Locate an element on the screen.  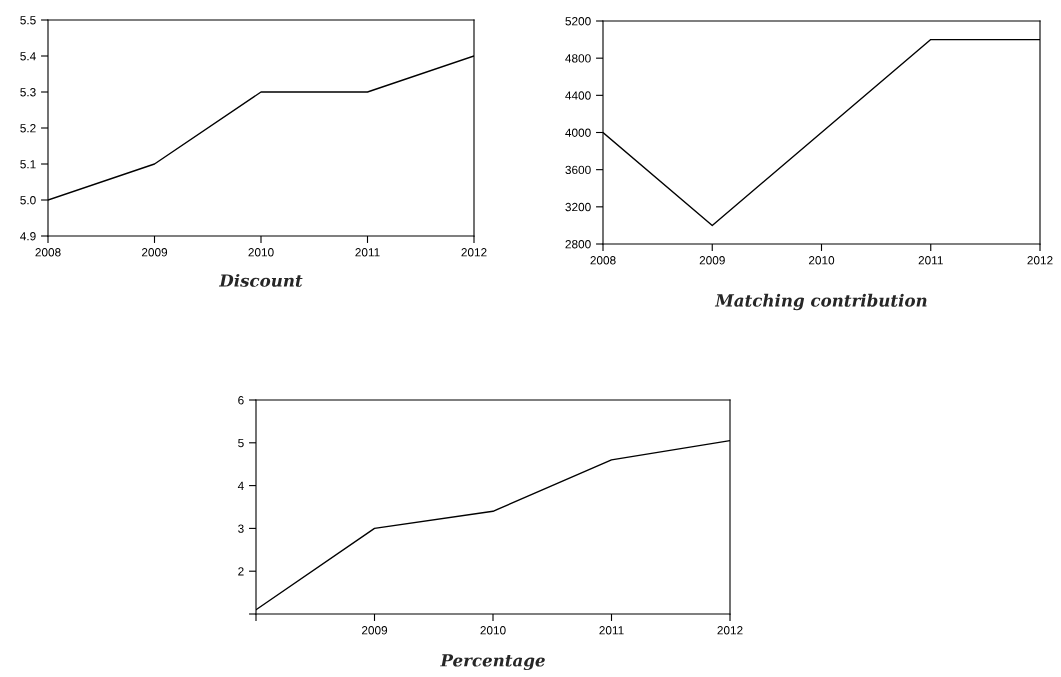
y-tick-label: 2800 is located at coordinates (578, 244).